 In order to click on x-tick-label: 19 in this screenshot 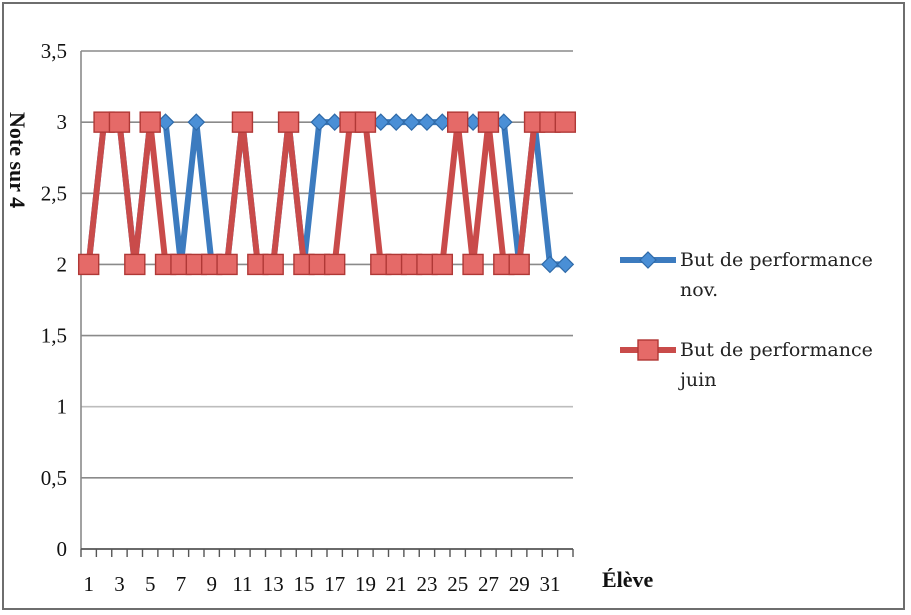, I will do `click(365, 584)`.